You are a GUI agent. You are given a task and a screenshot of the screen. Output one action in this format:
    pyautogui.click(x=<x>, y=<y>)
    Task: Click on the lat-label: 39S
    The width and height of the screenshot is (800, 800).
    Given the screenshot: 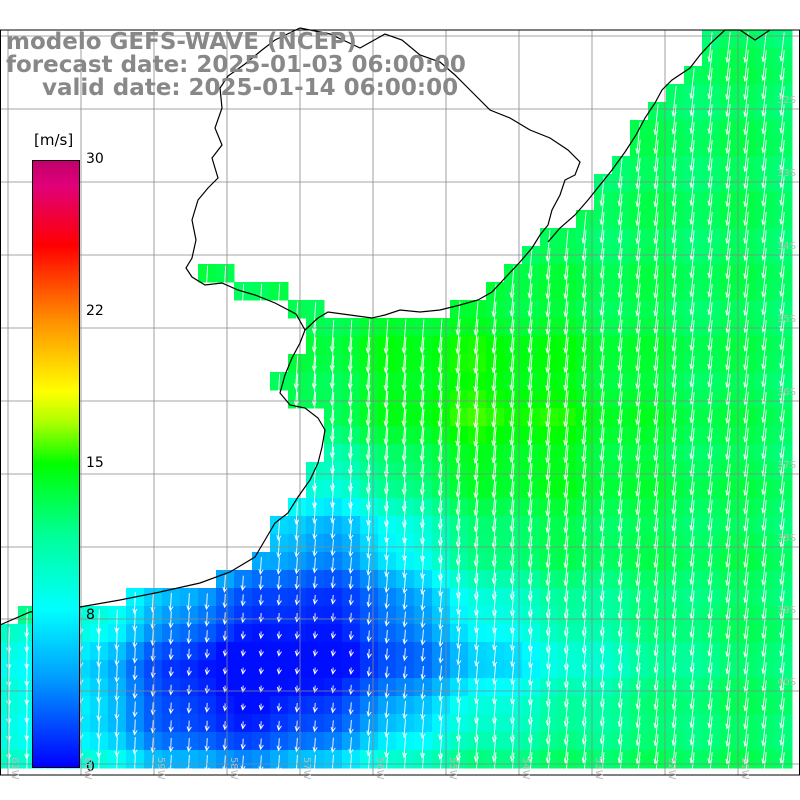 What is the action you would take?
    pyautogui.click(x=786, y=610)
    